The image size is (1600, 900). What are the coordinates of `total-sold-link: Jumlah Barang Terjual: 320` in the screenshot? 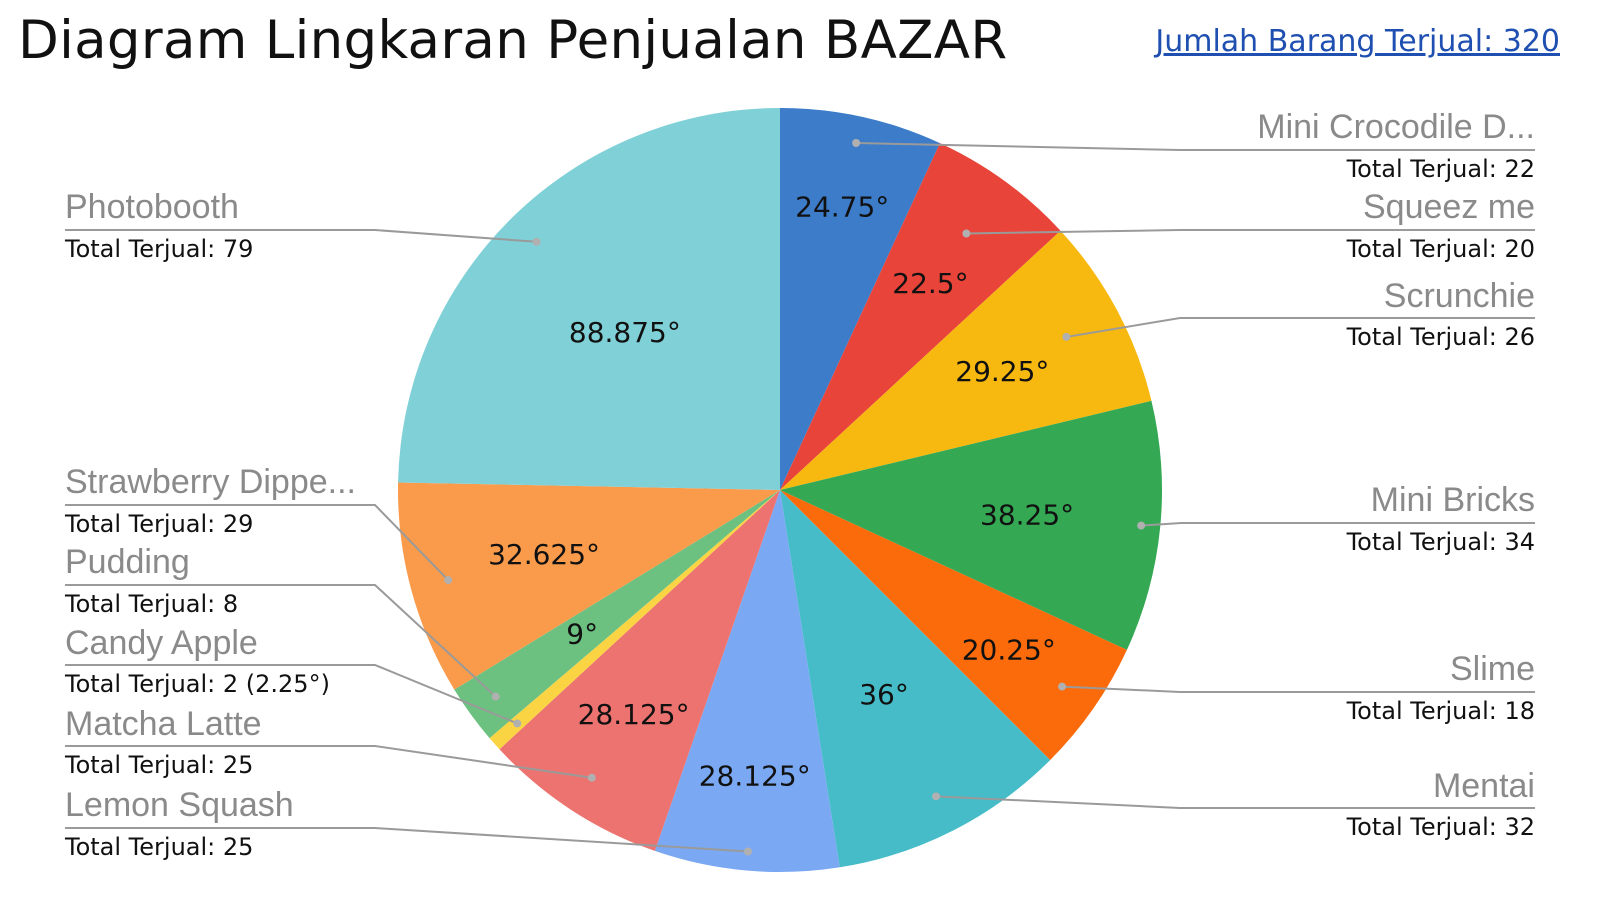 It's located at (1357, 41).